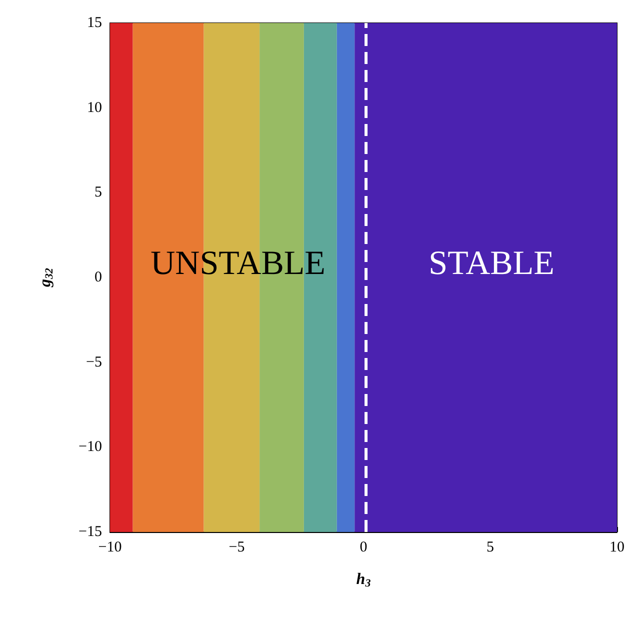 The height and width of the screenshot is (623, 641). What do you see at coordinates (236, 548) in the screenshot?
I see `x-tick-label: −5` at bounding box center [236, 548].